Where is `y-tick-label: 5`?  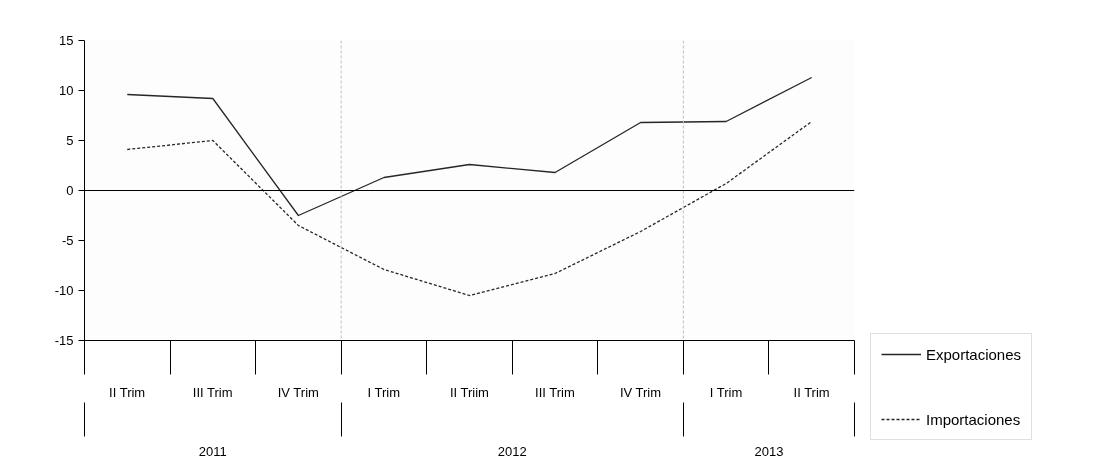 y-tick-label: 5 is located at coordinates (70, 140).